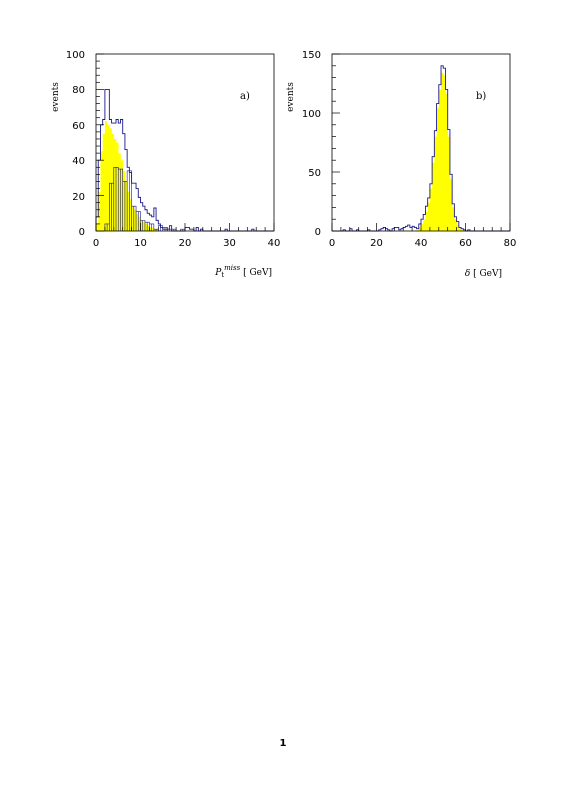 The image size is (566, 799). What do you see at coordinates (145, 198) in the screenshot?
I see `histogram-inner-outline` at bounding box center [145, 198].